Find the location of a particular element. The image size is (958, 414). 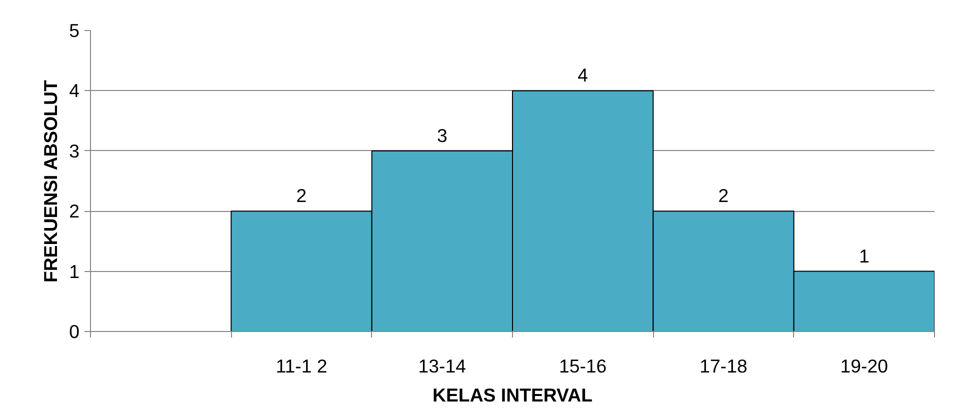

y-tick-label: 0 is located at coordinates (74, 331).